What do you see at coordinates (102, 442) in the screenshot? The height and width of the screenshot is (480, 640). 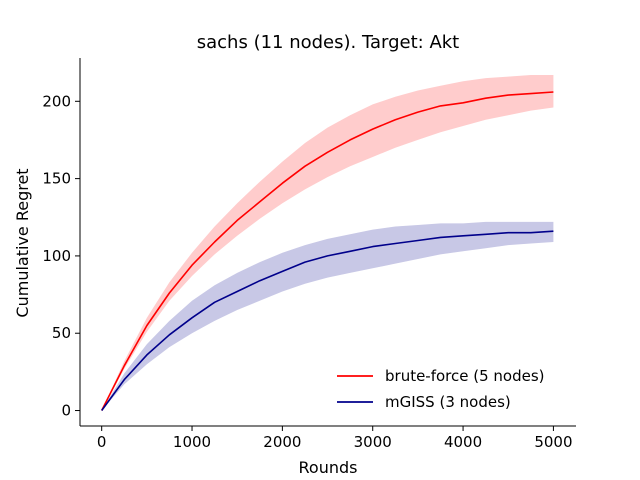 I see `x-tick-label: 0` at bounding box center [102, 442].